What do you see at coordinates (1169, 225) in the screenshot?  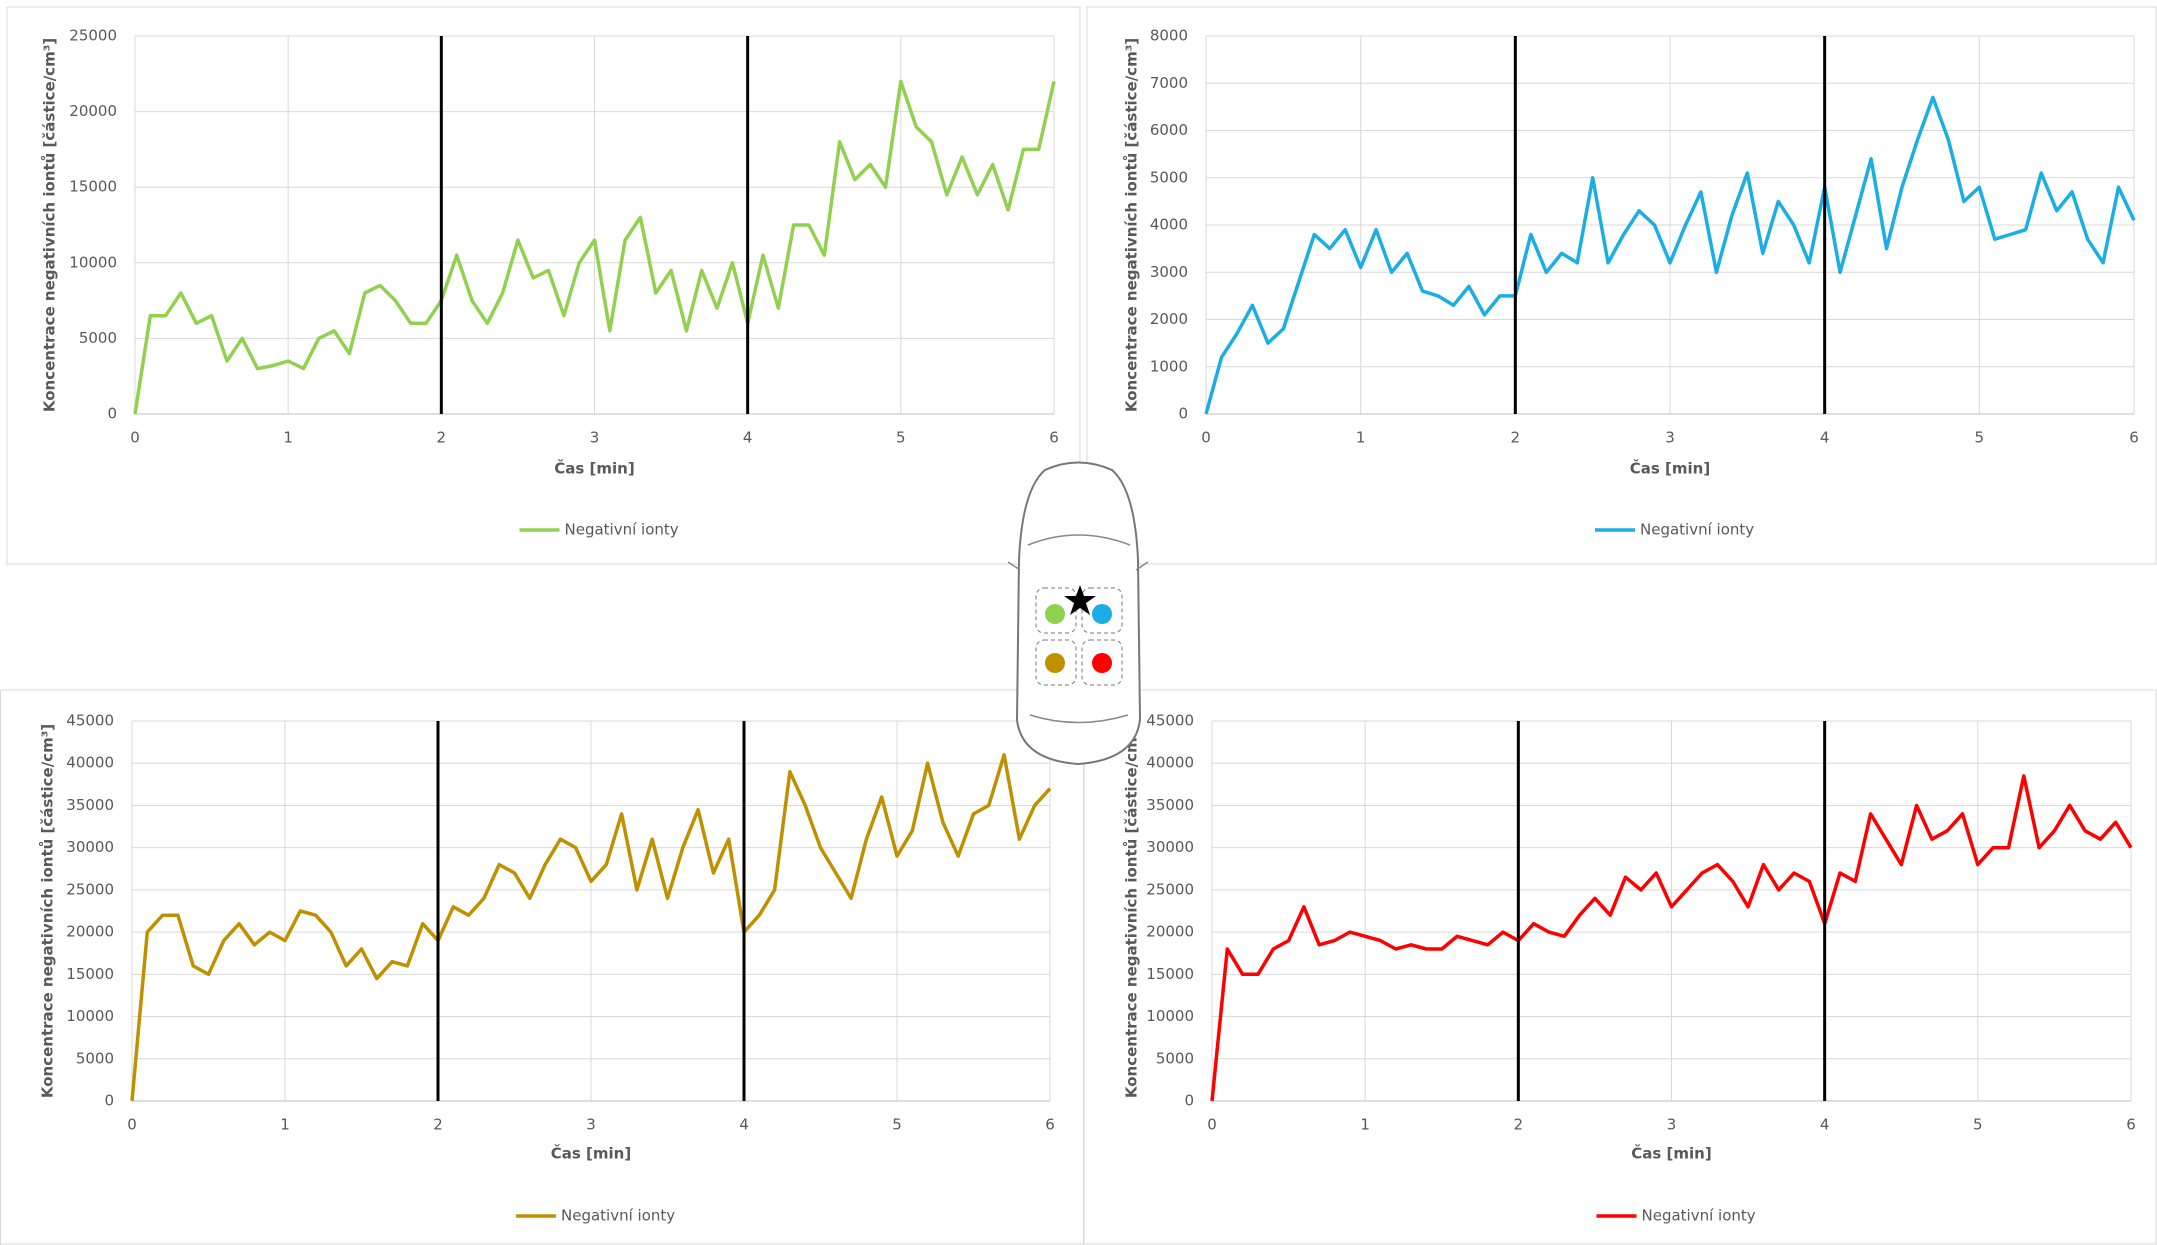 I see `y-tick-label: 4000` at bounding box center [1169, 225].